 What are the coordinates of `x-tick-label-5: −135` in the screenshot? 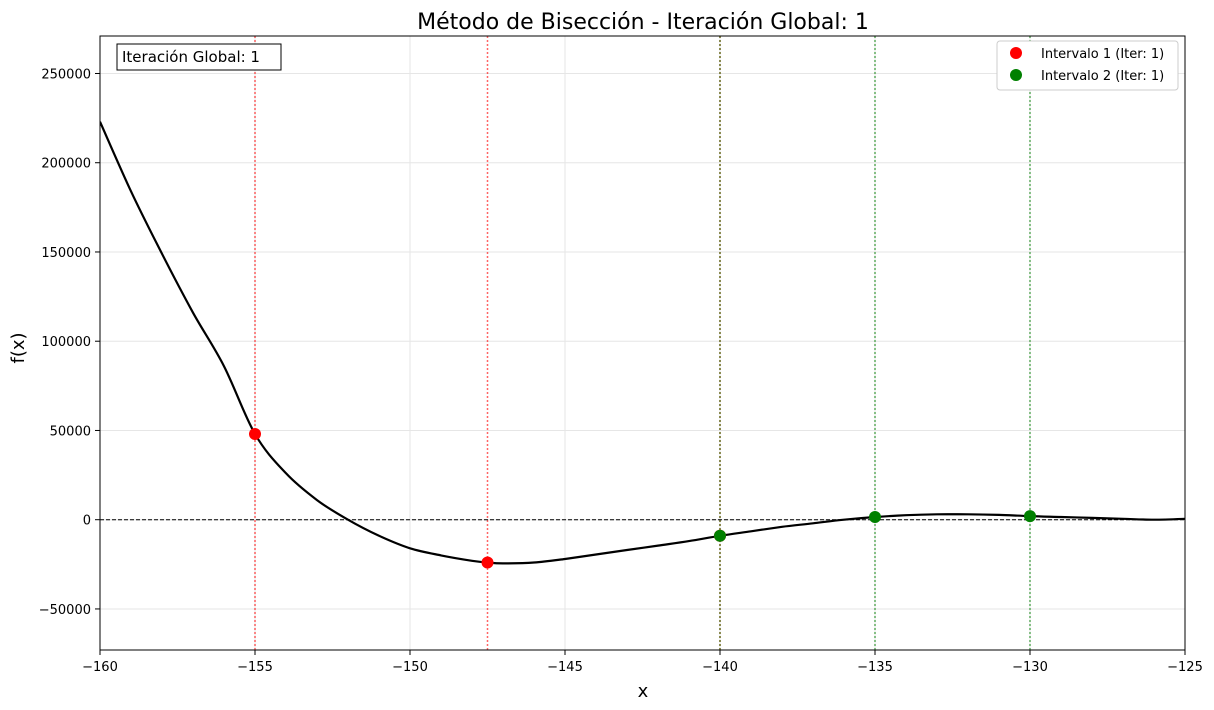 It's located at (875, 667).